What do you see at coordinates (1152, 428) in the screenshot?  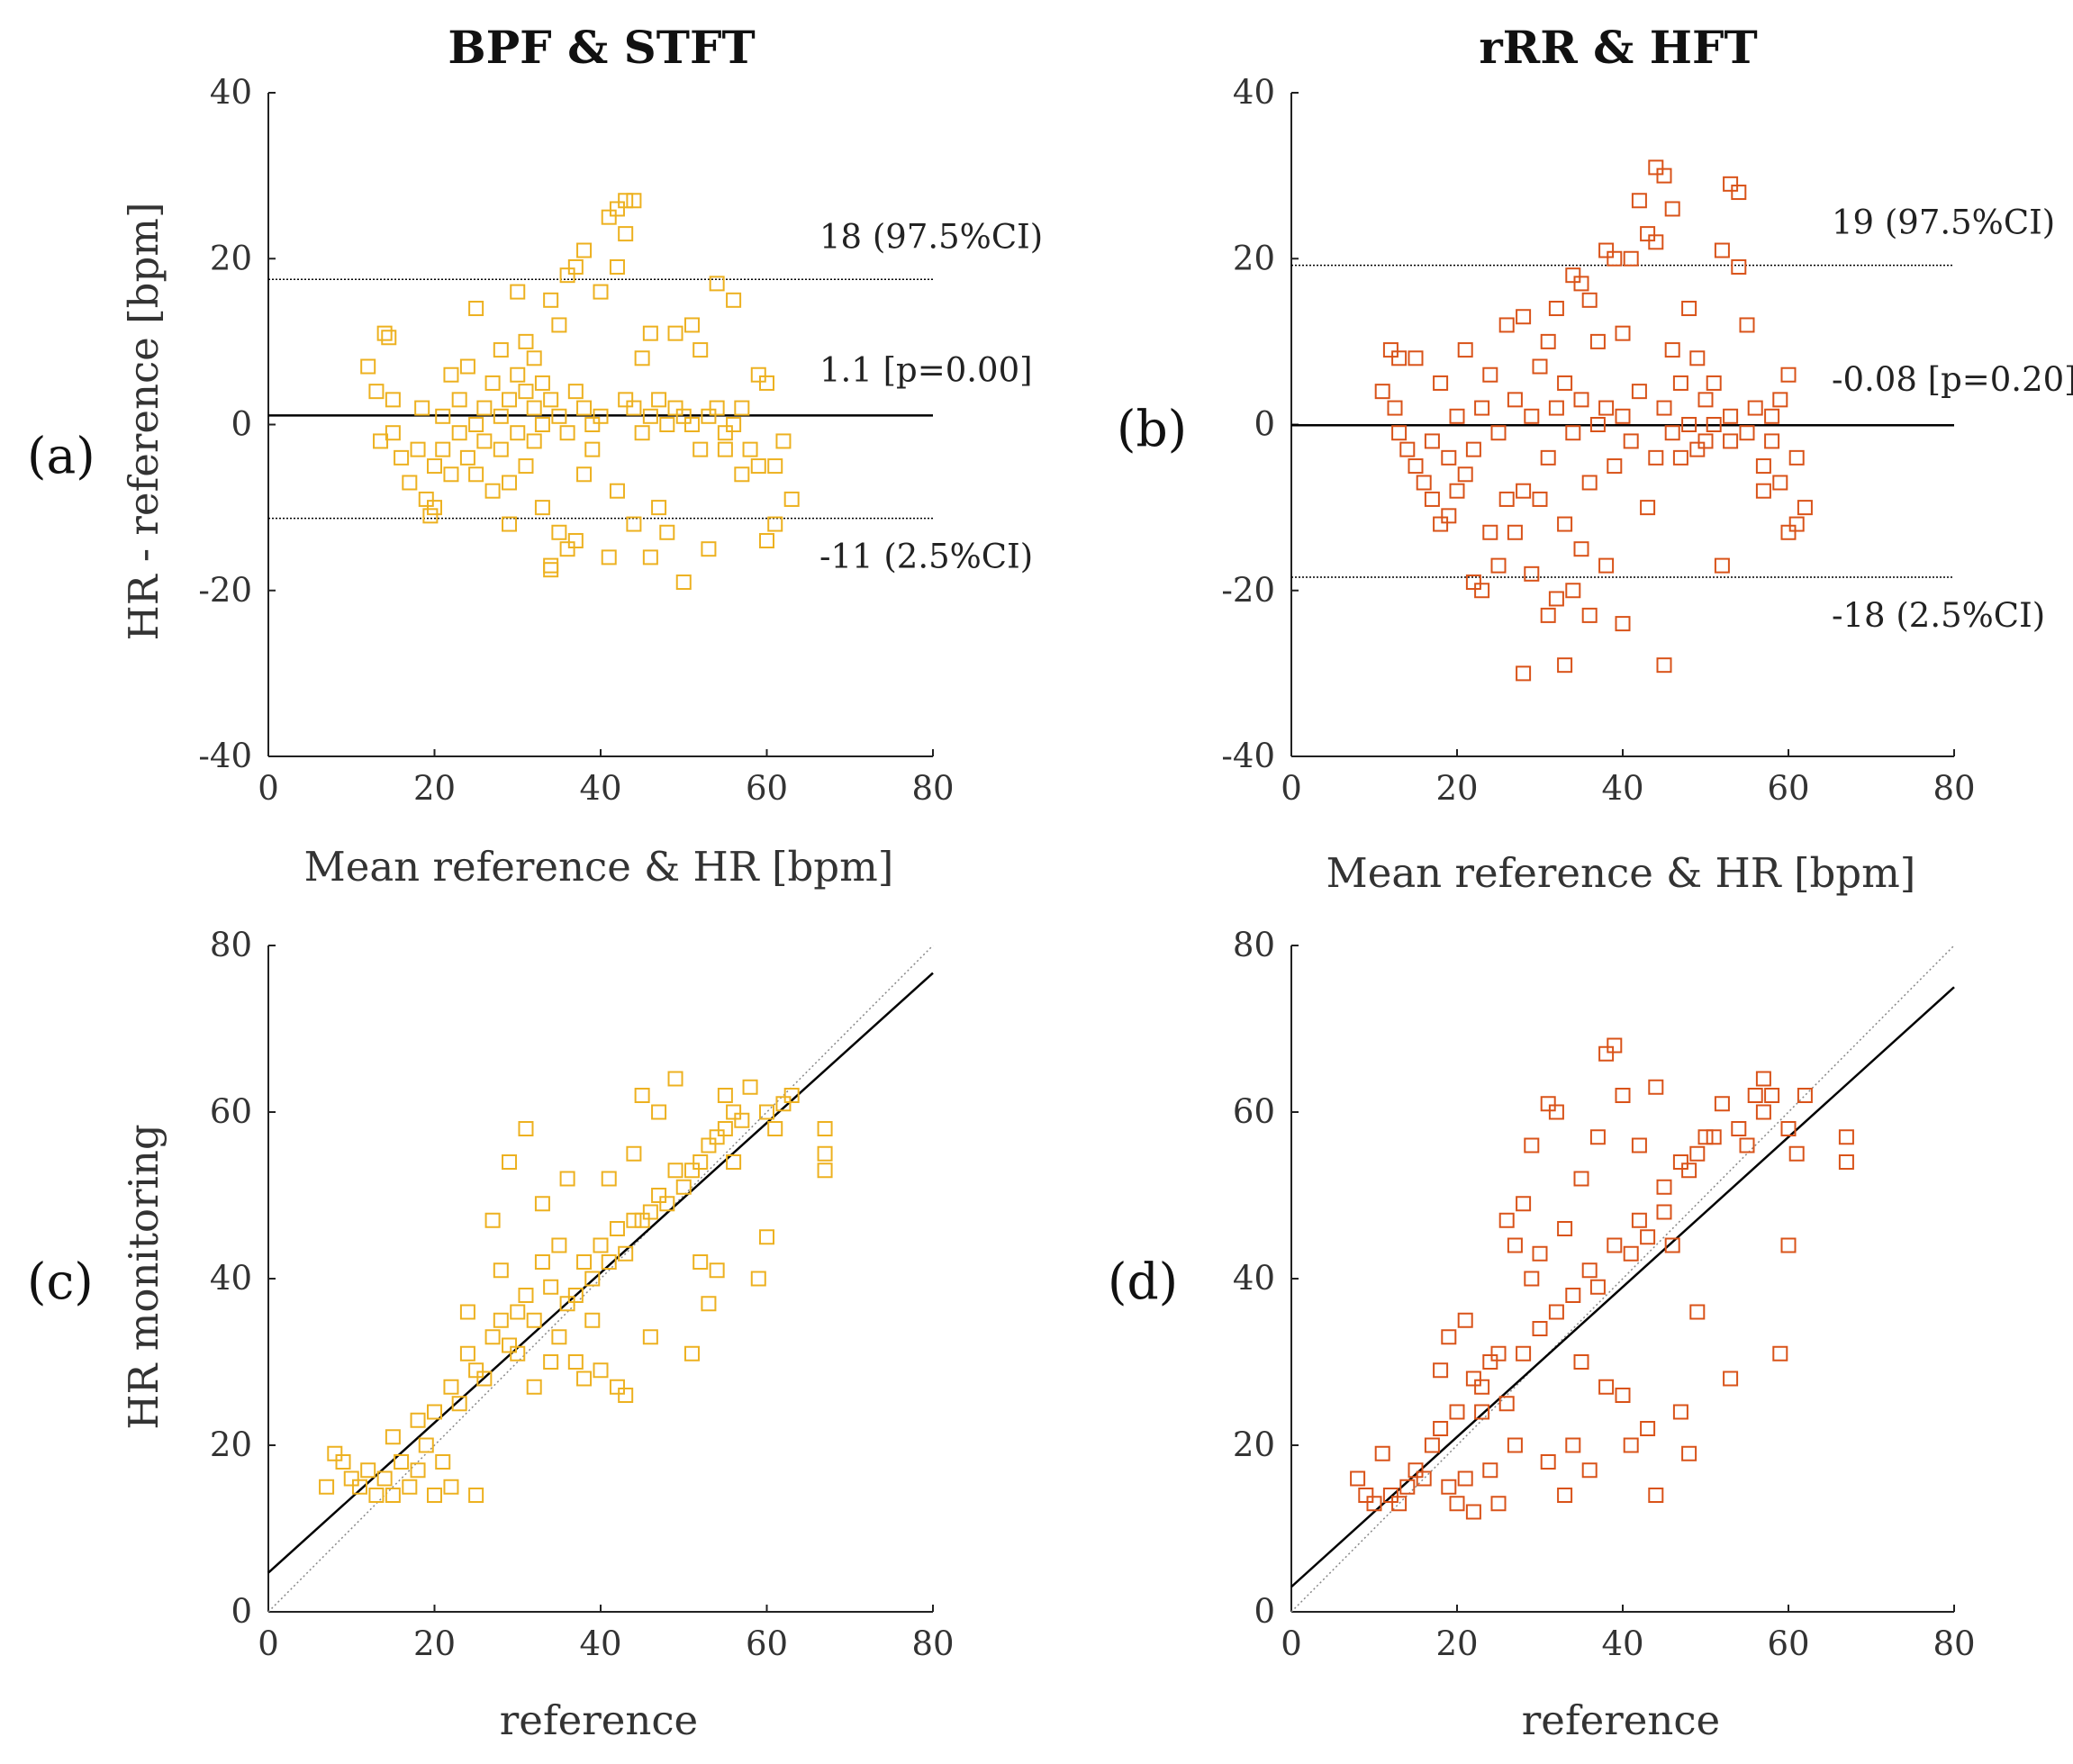 I see `panel-label-b: (b)` at bounding box center [1152, 428].